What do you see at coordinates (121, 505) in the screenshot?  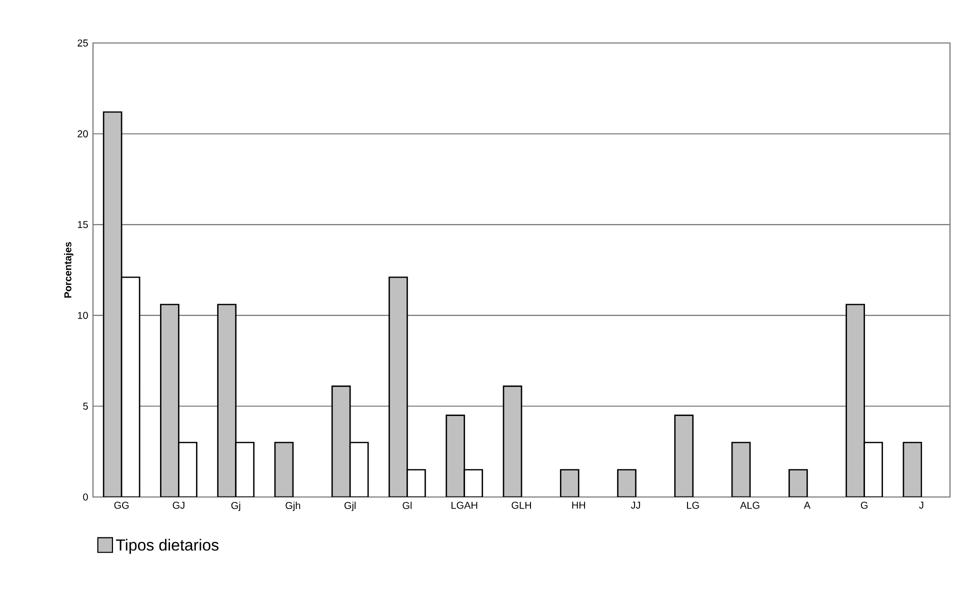 I see `x-tick-label: GG` at bounding box center [121, 505].